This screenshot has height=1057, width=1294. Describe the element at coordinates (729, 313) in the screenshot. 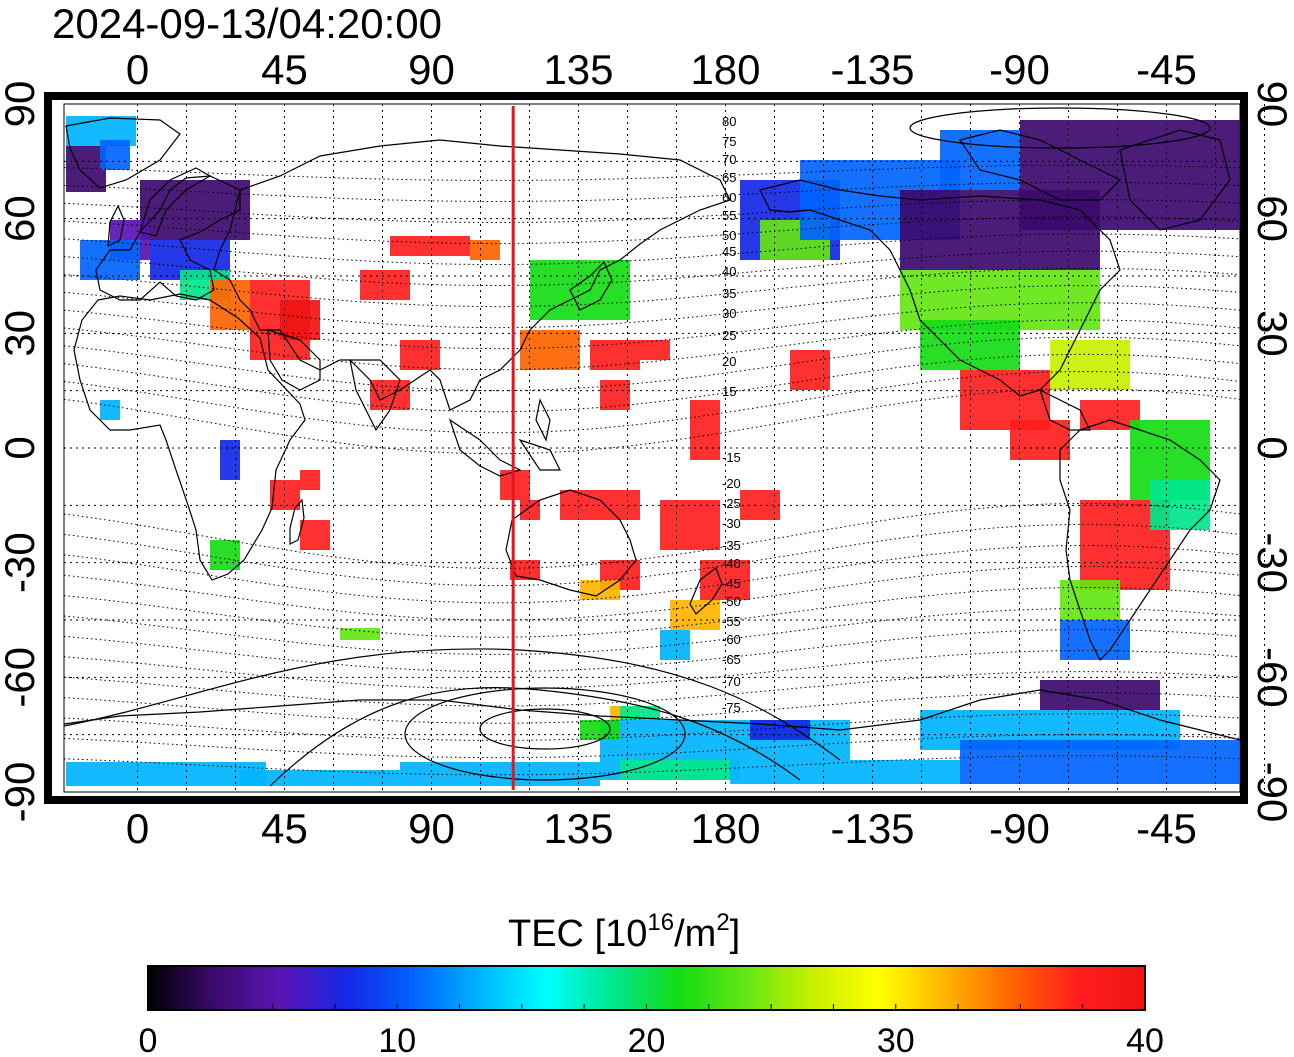

I see `magnetic-latitude-label: 30` at that location.